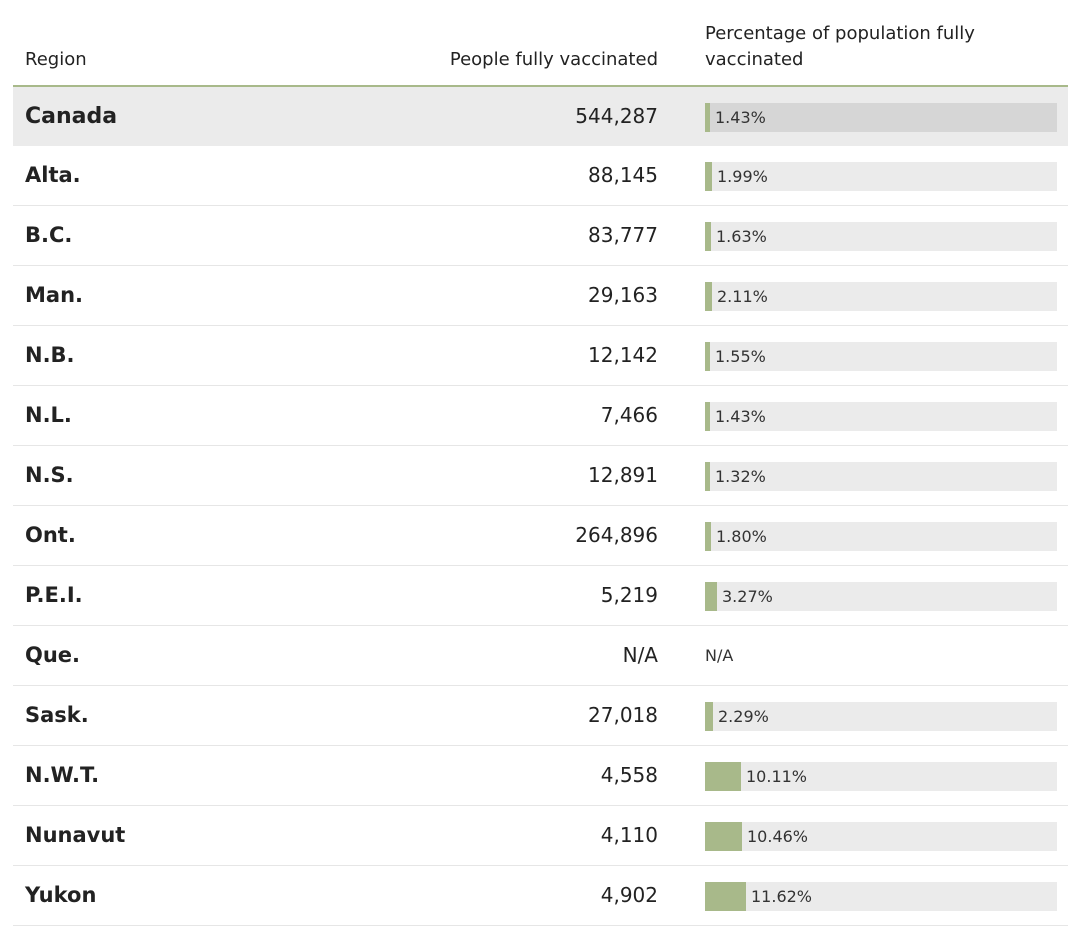 This screenshot has height=939, width=1080. Describe the element at coordinates (719, 655) in the screenshot. I see `percentage-label: N/A` at that location.